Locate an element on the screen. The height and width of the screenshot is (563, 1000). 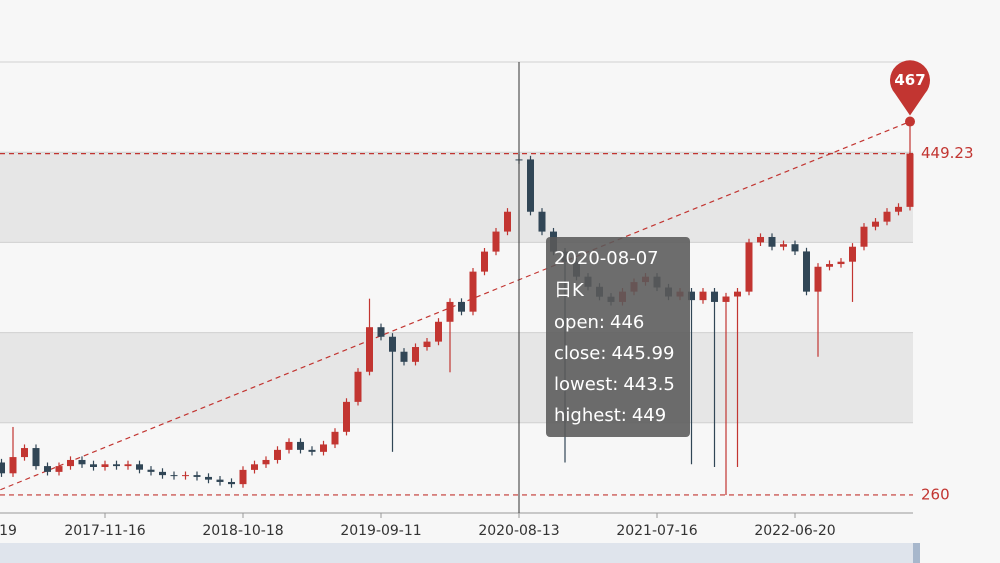
tooltip-value: 449 is located at coordinates (649, 415).